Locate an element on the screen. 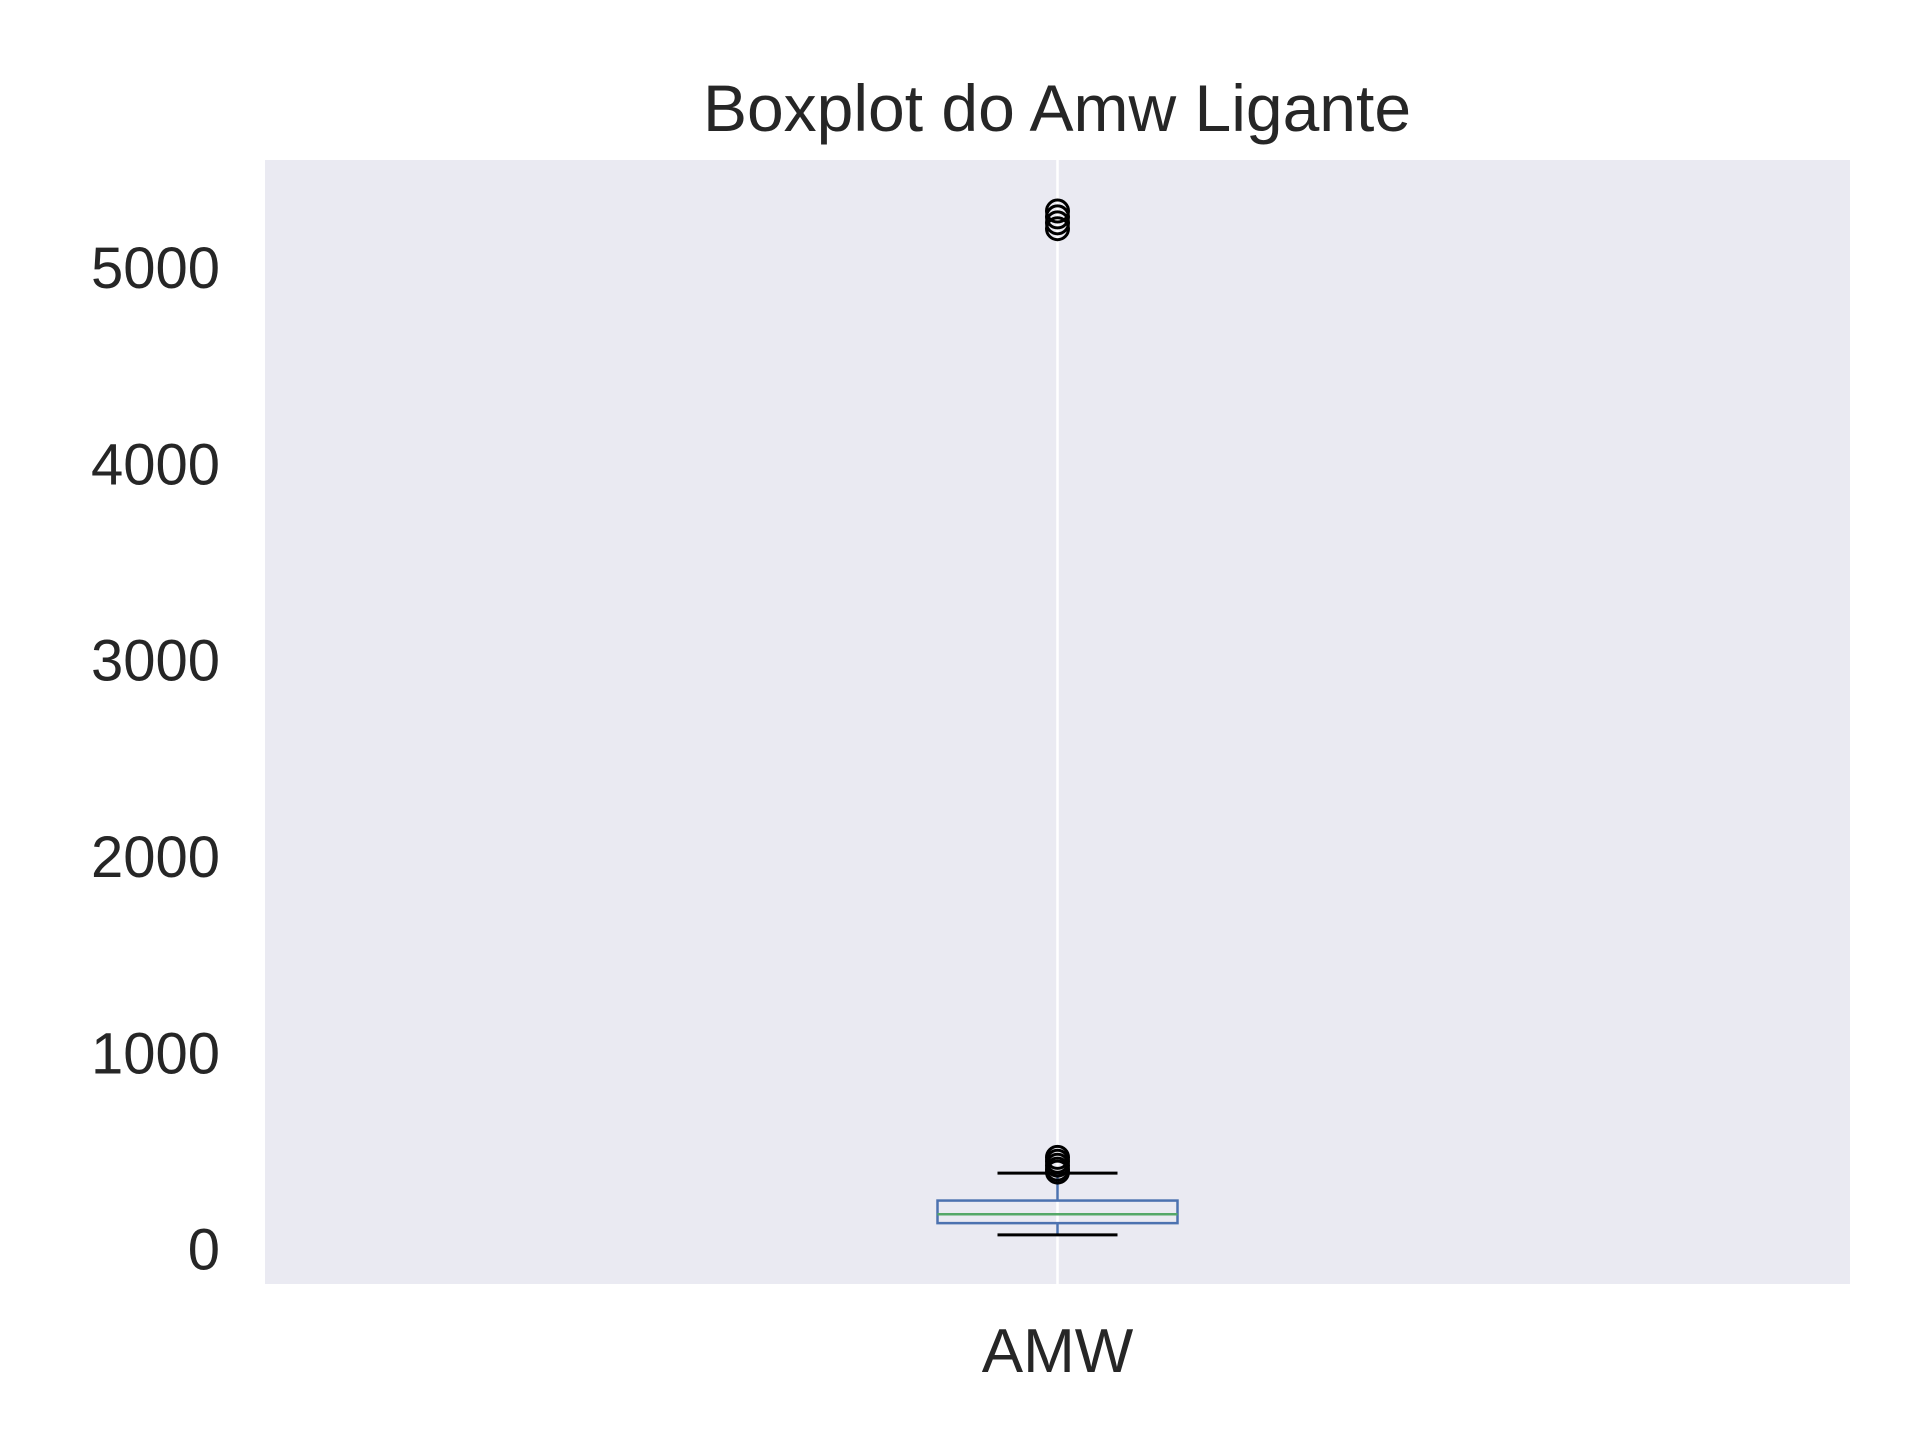 The width and height of the screenshot is (1920, 1440). y-tick-label: 0 is located at coordinates (204, 1250).